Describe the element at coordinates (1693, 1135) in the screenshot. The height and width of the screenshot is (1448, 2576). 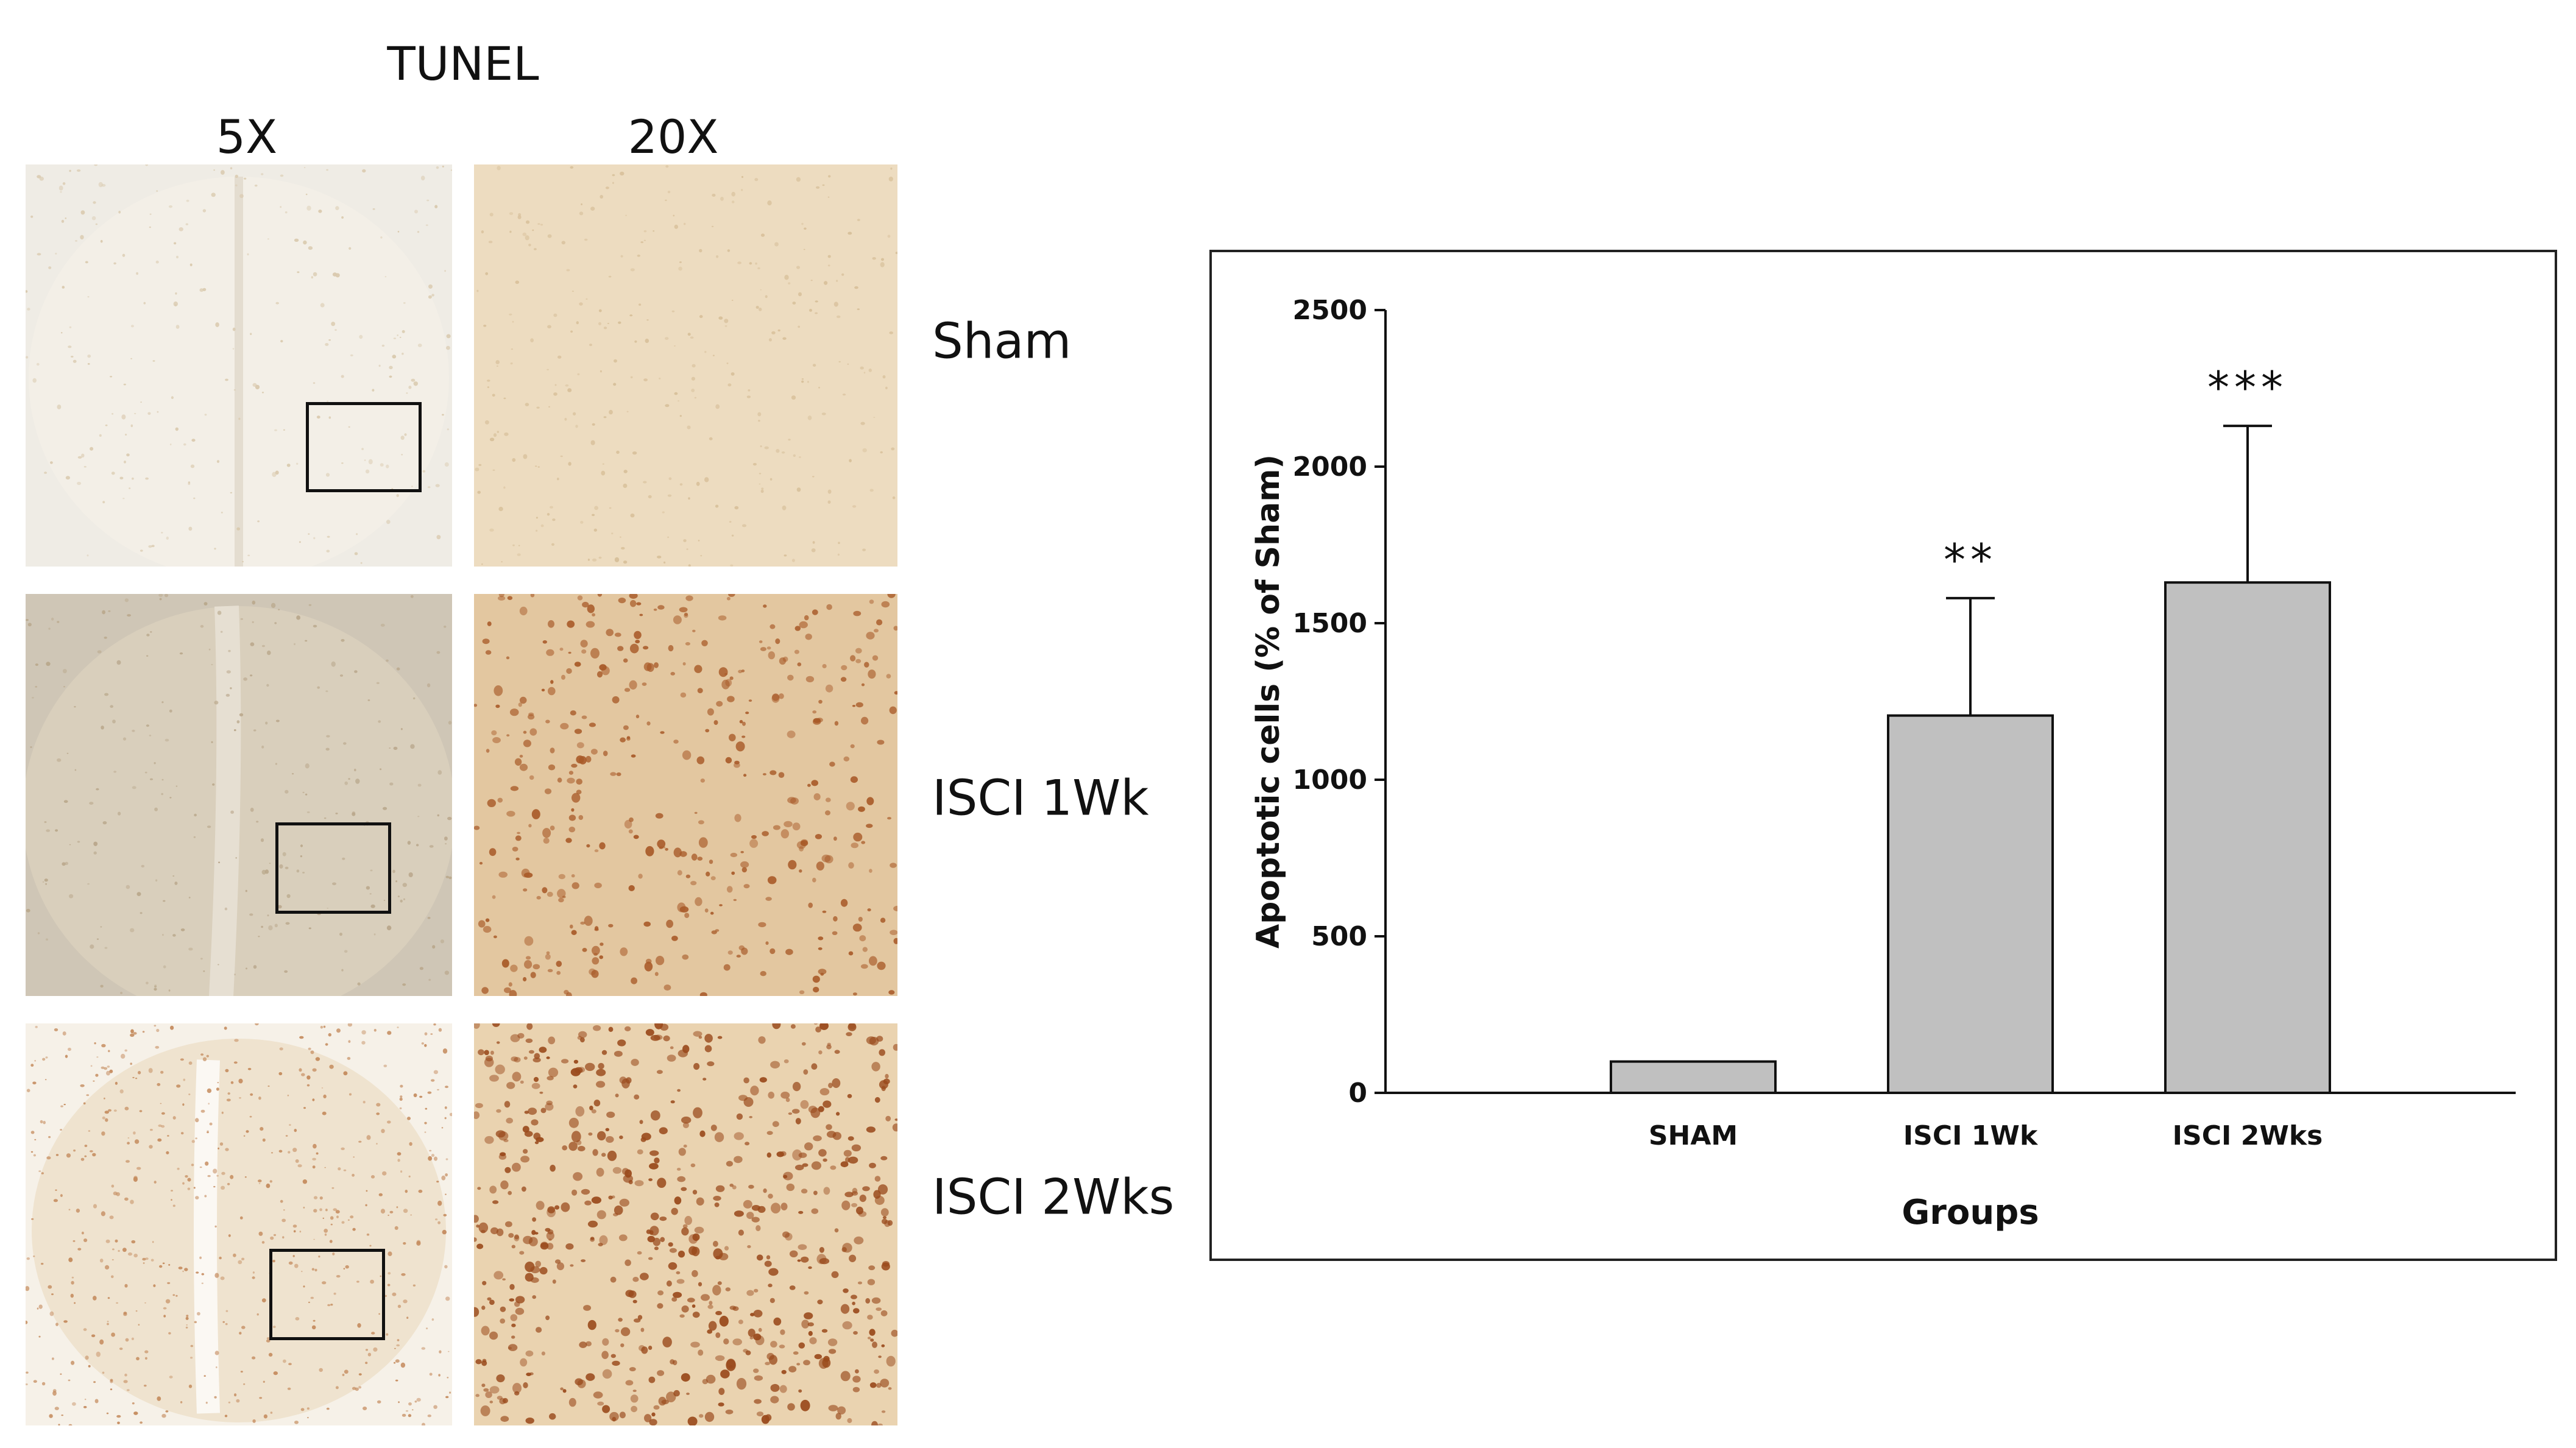
I see `x-tick-label: SHAM` at that location.